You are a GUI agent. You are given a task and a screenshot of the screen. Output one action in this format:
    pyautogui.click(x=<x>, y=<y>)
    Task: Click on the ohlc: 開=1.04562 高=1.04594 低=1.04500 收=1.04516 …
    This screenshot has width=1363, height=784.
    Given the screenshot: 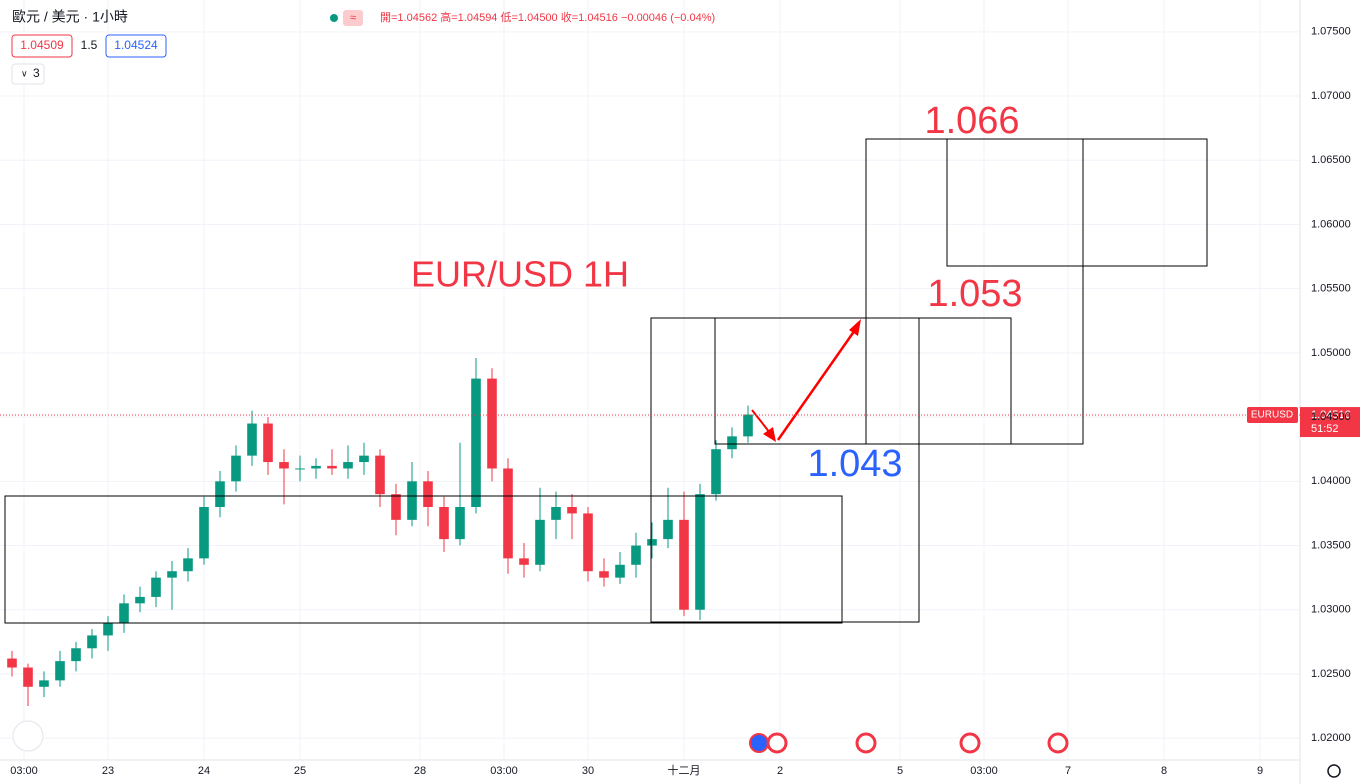 What is the action you would take?
    pyautogui.click(x=547, y=17)
    